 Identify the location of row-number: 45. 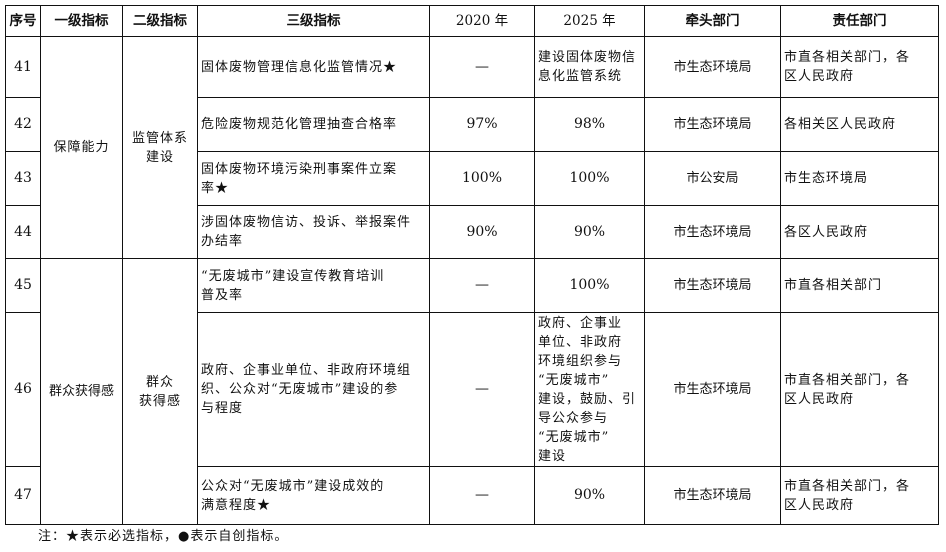
(23, 285).